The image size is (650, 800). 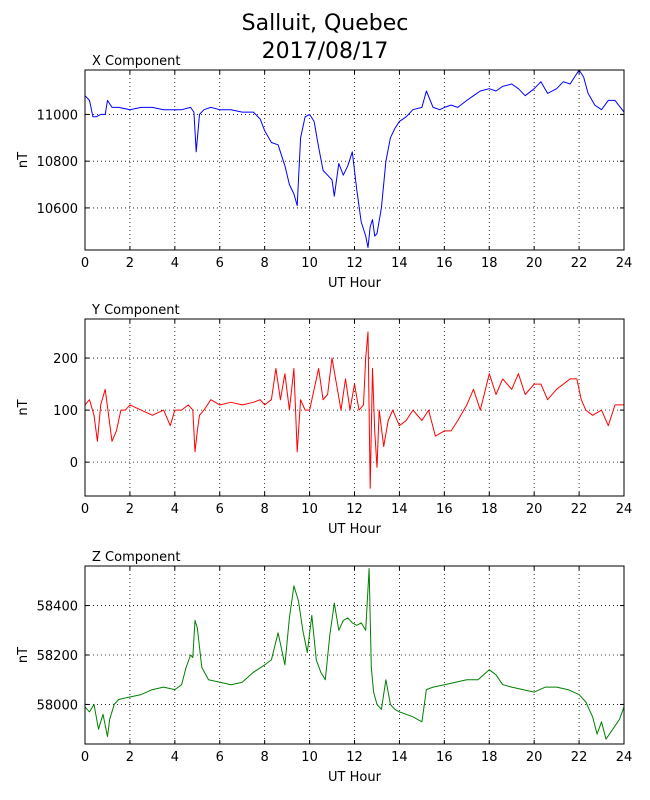 What do you see at coordinates (399, 509) in the screenshot?
I see `y-x-tick-label: 14` at bounding box center [399, 509].